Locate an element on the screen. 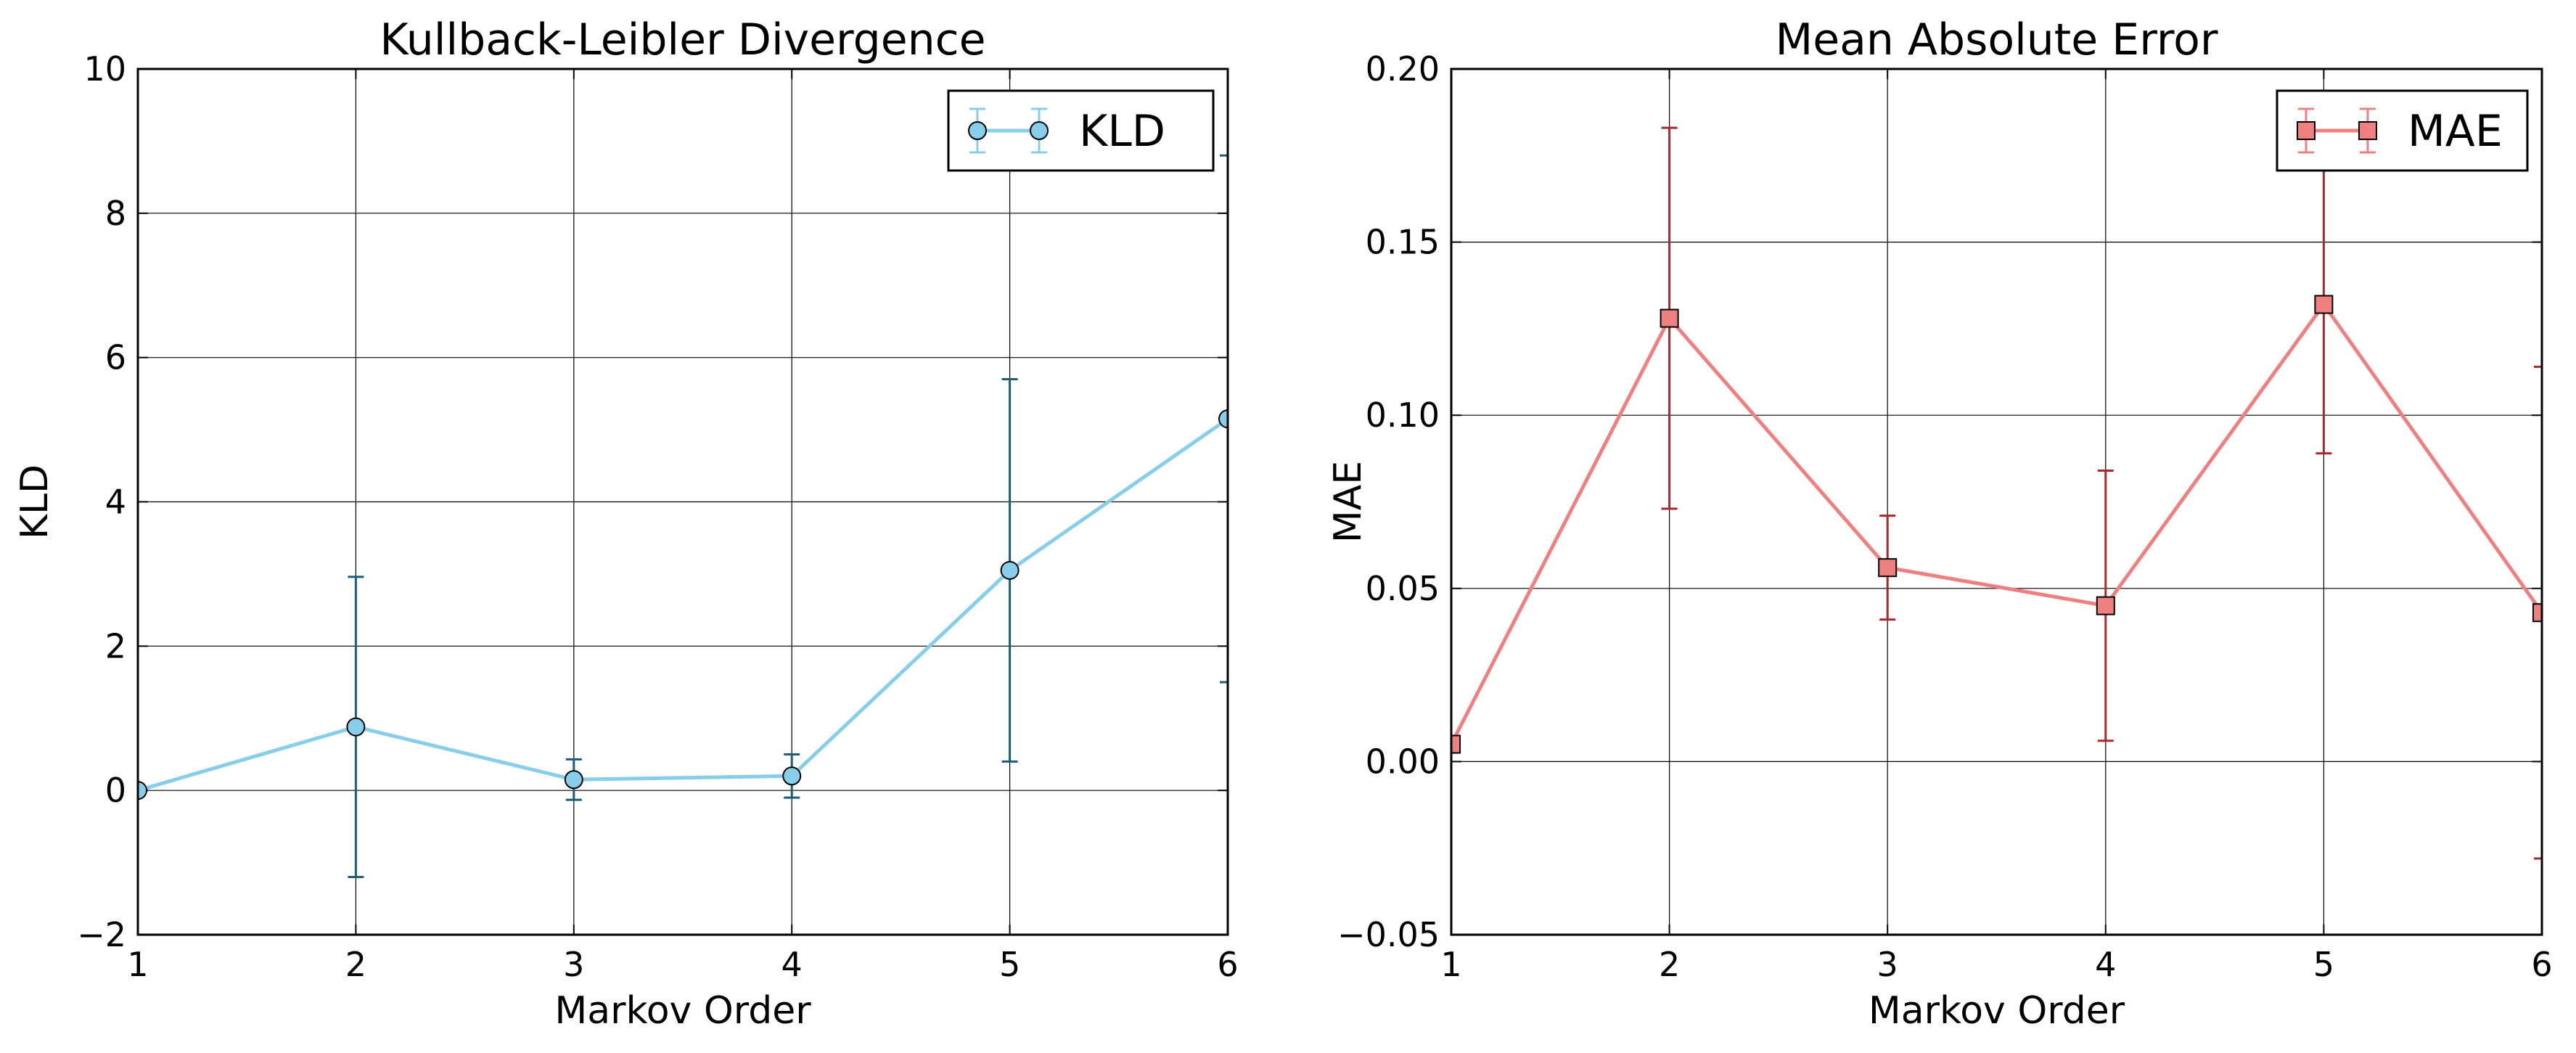 The height and width of the screenshot is (1053, 2576). y-tick-label: 4 is located at coordinates (115, 503).